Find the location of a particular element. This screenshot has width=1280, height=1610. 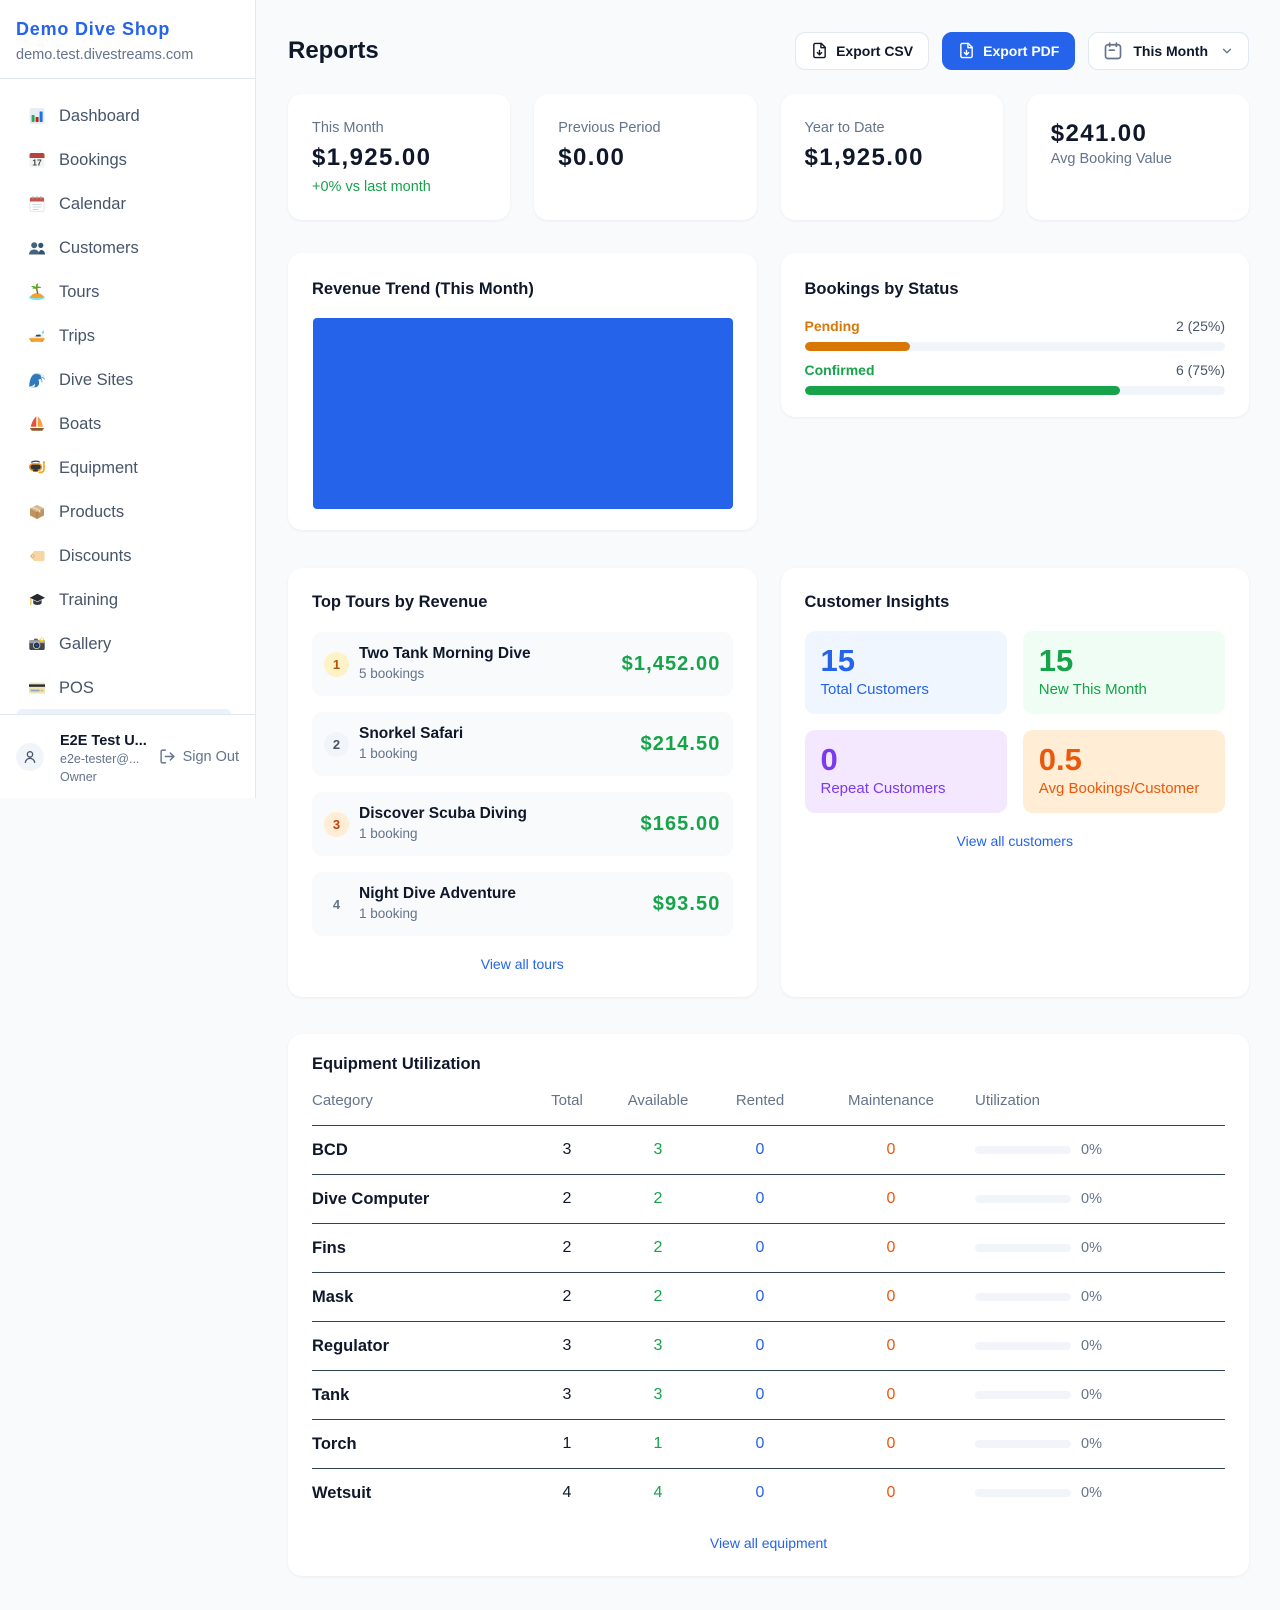

svg-text: 17 is located at coordinates (37, 163).